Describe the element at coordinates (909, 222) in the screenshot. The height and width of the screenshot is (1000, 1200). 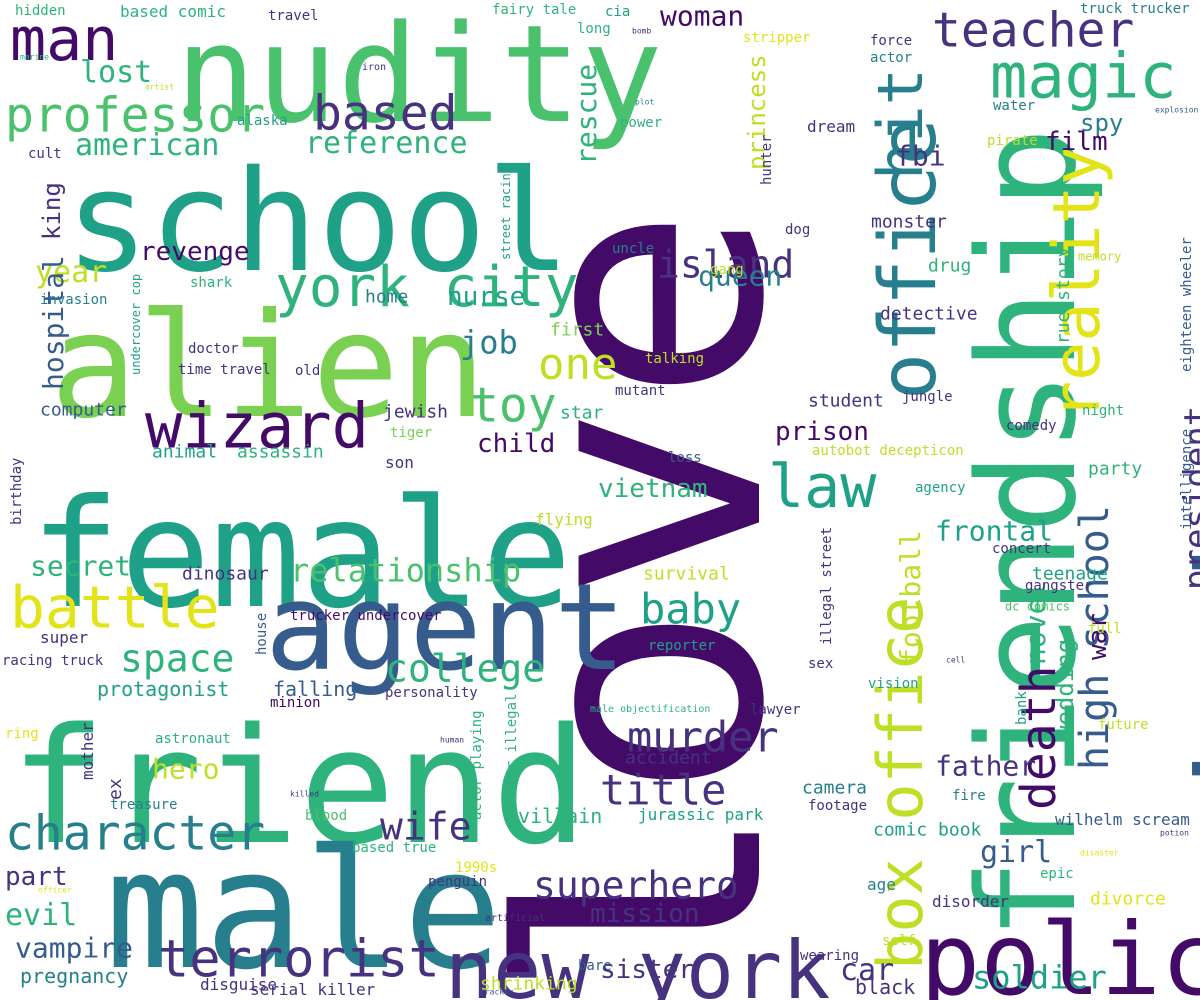
I see `word: monster` at that location.